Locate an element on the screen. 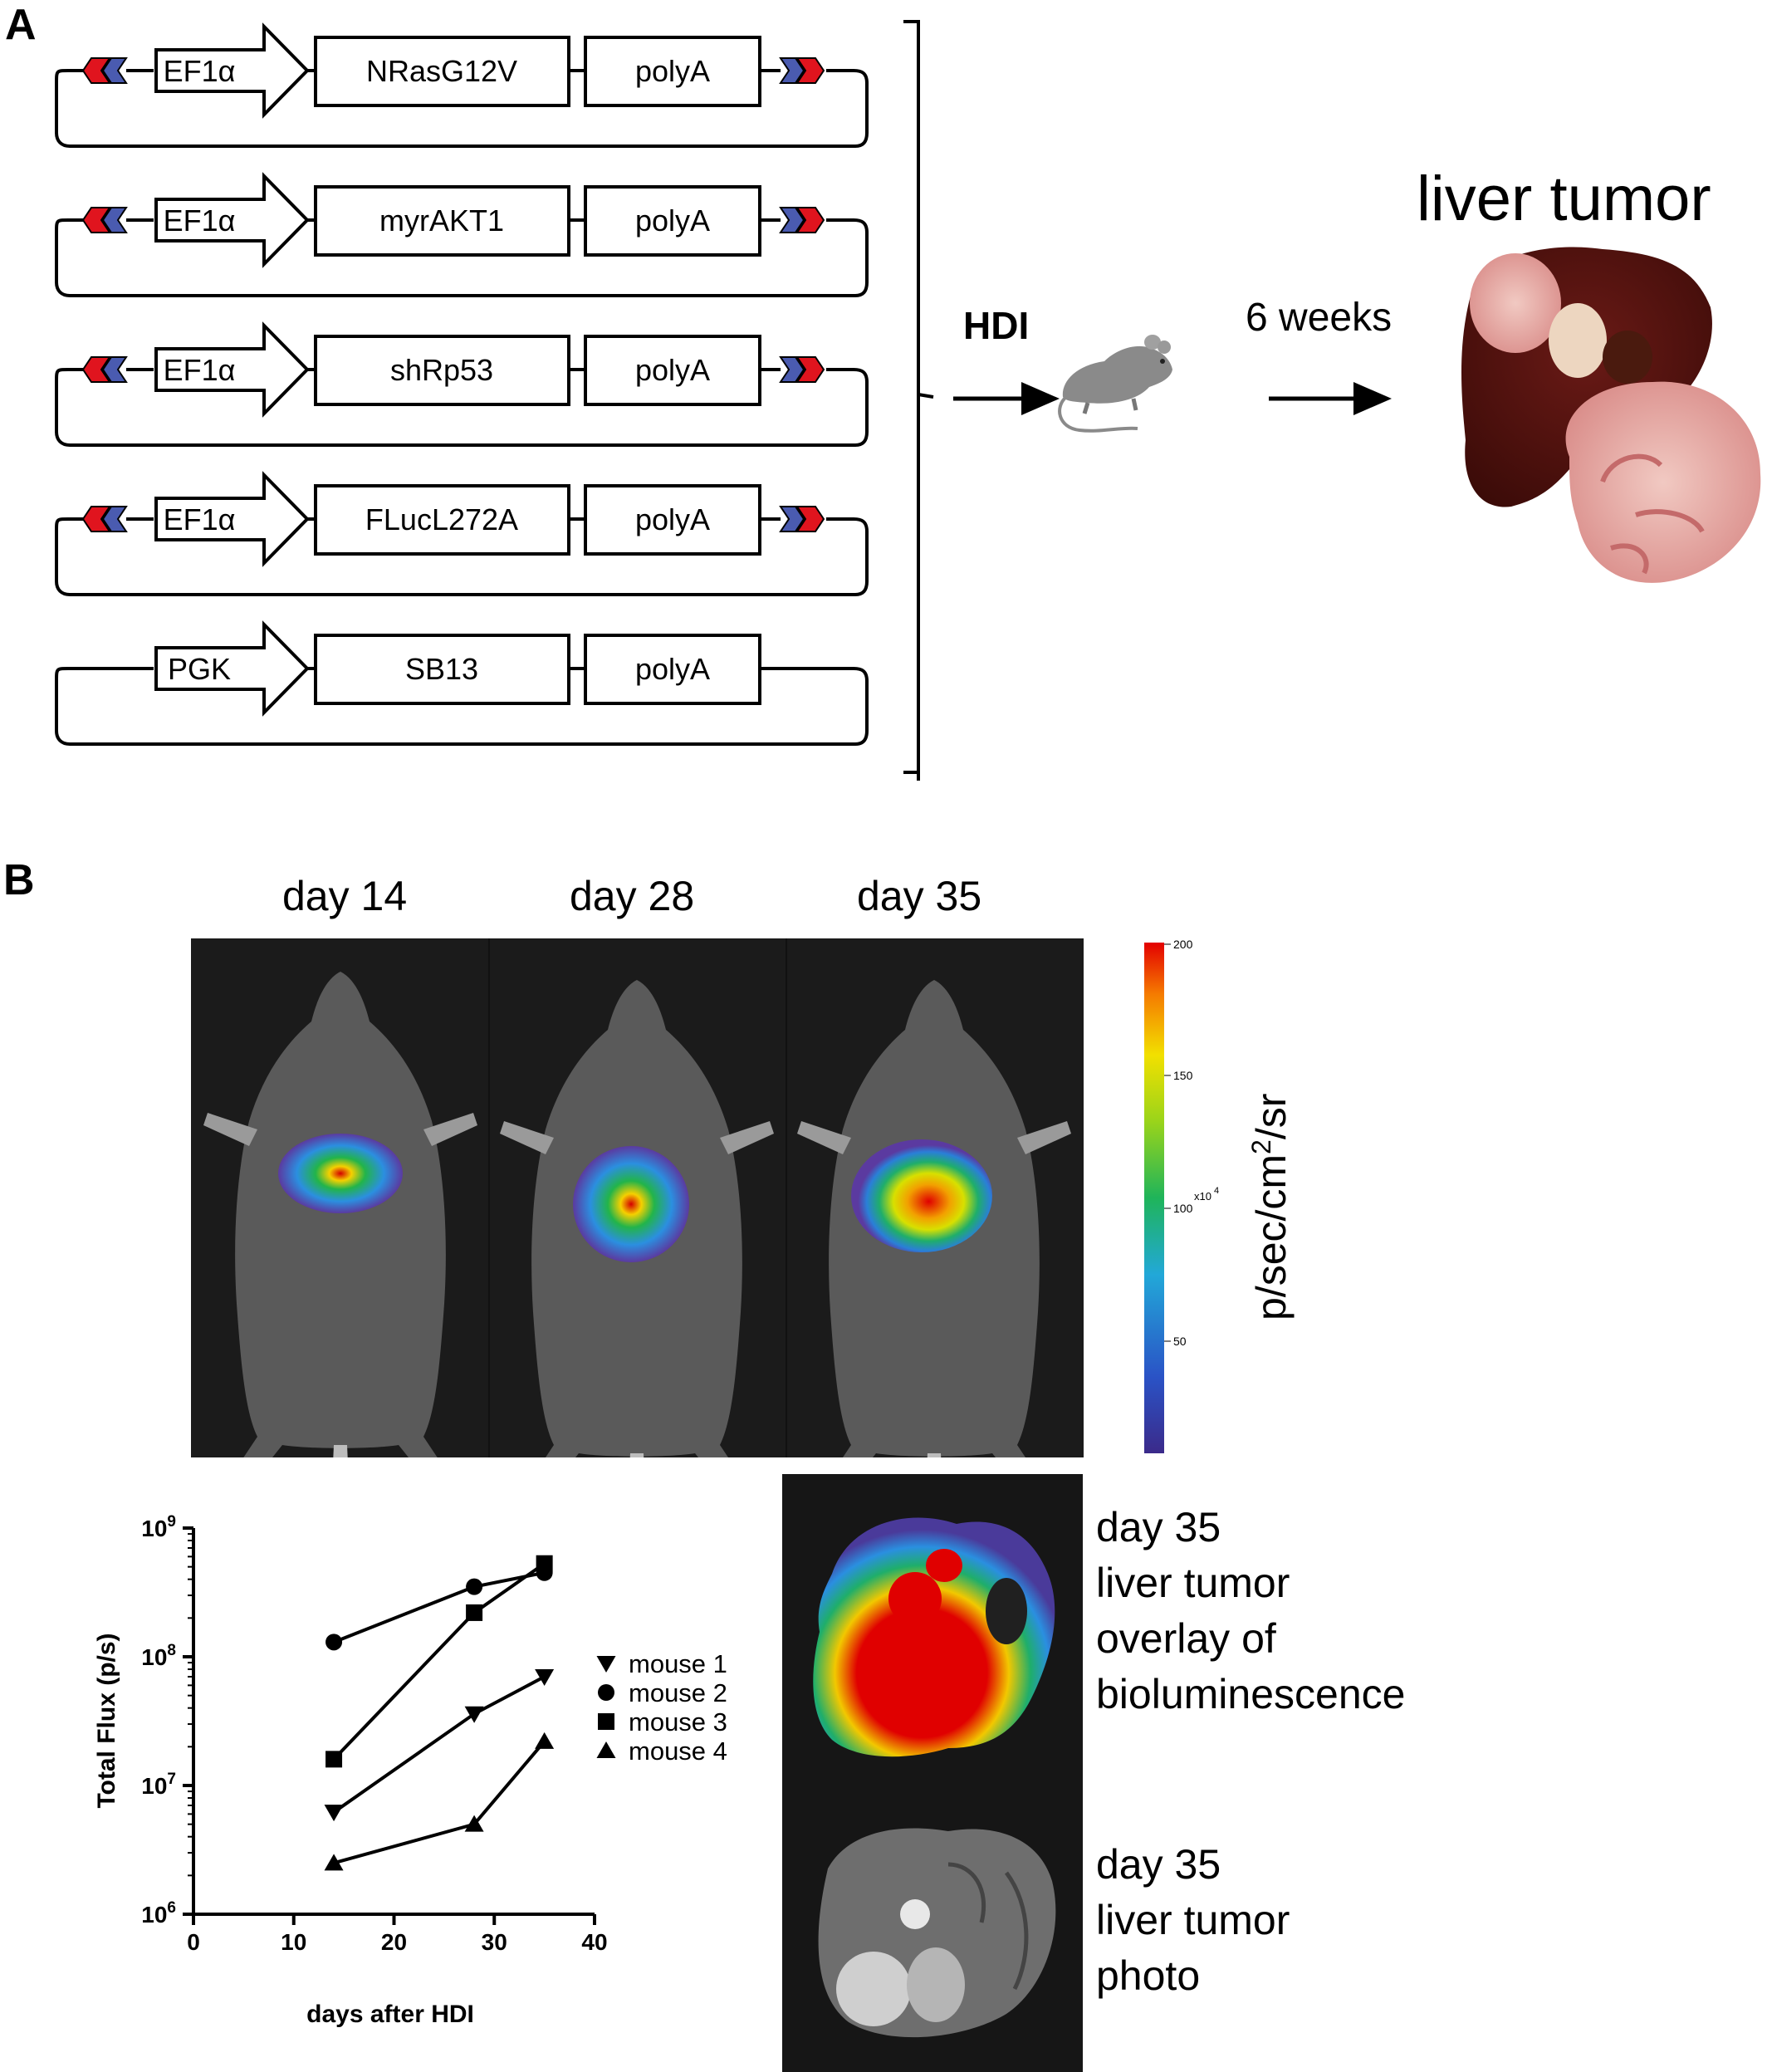 Image resolution: width=1767 pixels, height=2072 pixels. liver-tumor-photo is located at coordinates (1611, 415).